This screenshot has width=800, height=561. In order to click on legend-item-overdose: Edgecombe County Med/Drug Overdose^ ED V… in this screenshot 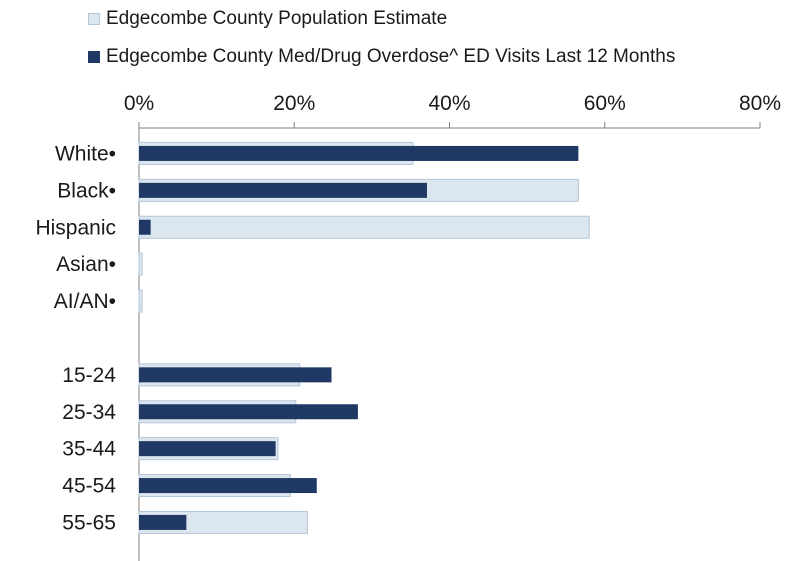, I will do `click(381, 57)`.